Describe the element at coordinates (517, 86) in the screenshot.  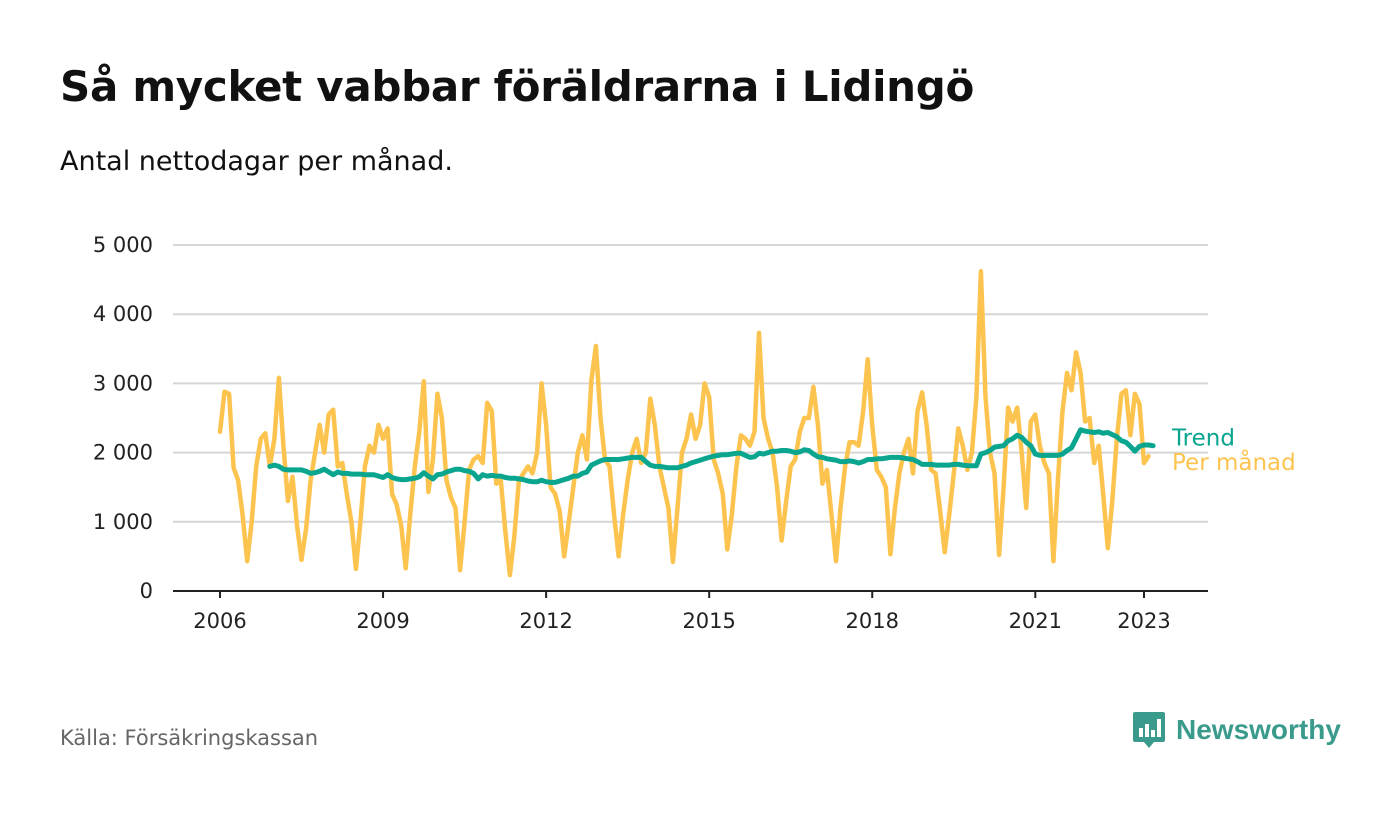
I see `chart-title: Så mycket vabbar föräldrarna i Lidingö` at that location.